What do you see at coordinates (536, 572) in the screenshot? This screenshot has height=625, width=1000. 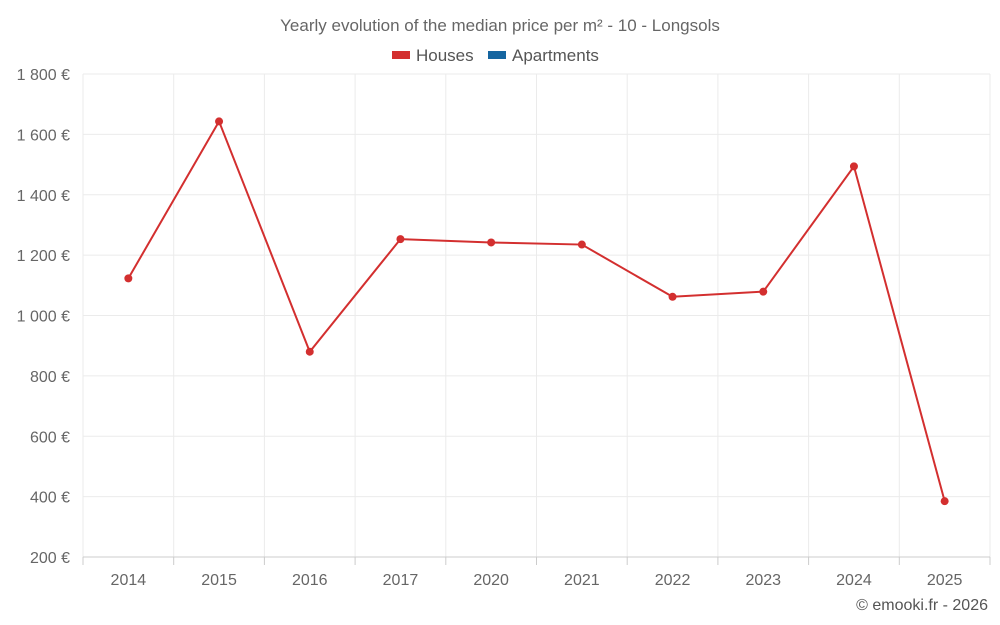 I see `x-axis: 2014 2015 2016 2017 2020 2021 2022 2023 2024 2025` at bounding box center [536, 572].